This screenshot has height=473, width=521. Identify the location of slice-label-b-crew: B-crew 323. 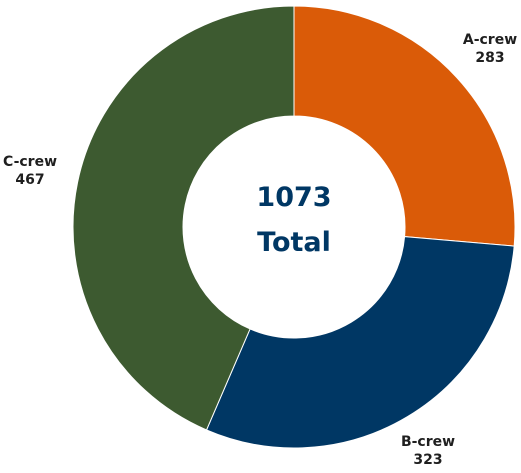
(428, 451).